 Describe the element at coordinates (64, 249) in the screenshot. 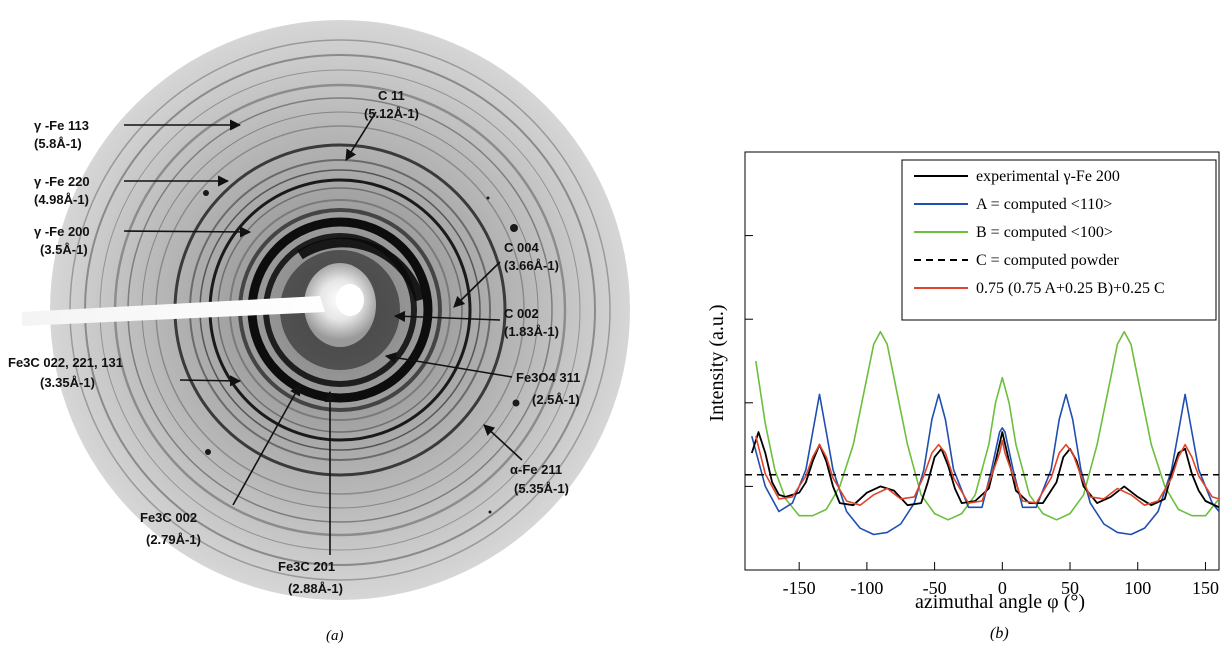

I see `label-gamma-fe-200-value: (3.5Å-1)` at that location.